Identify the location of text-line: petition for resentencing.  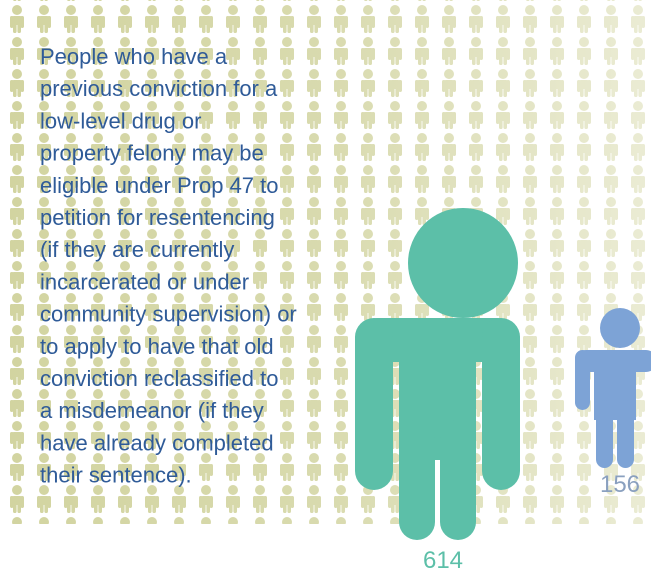
(157, 217).